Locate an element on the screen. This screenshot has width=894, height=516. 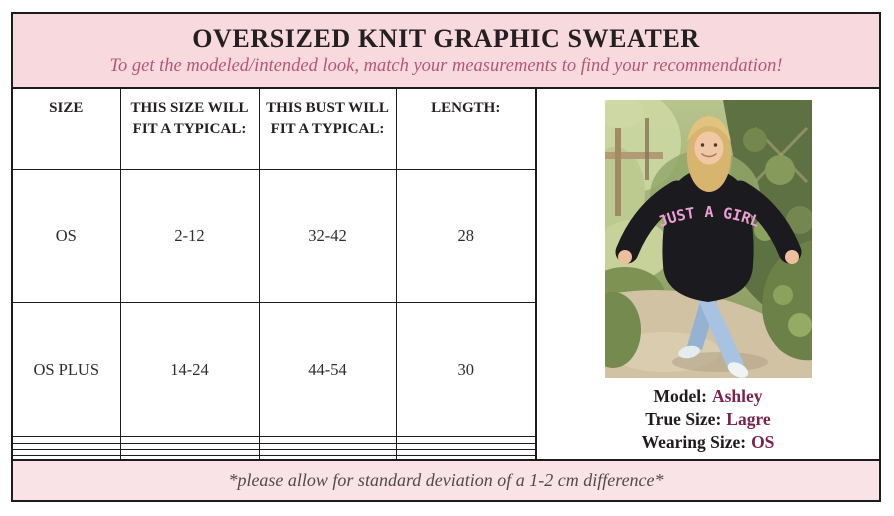
table-row is located at coordinates (274, 457).